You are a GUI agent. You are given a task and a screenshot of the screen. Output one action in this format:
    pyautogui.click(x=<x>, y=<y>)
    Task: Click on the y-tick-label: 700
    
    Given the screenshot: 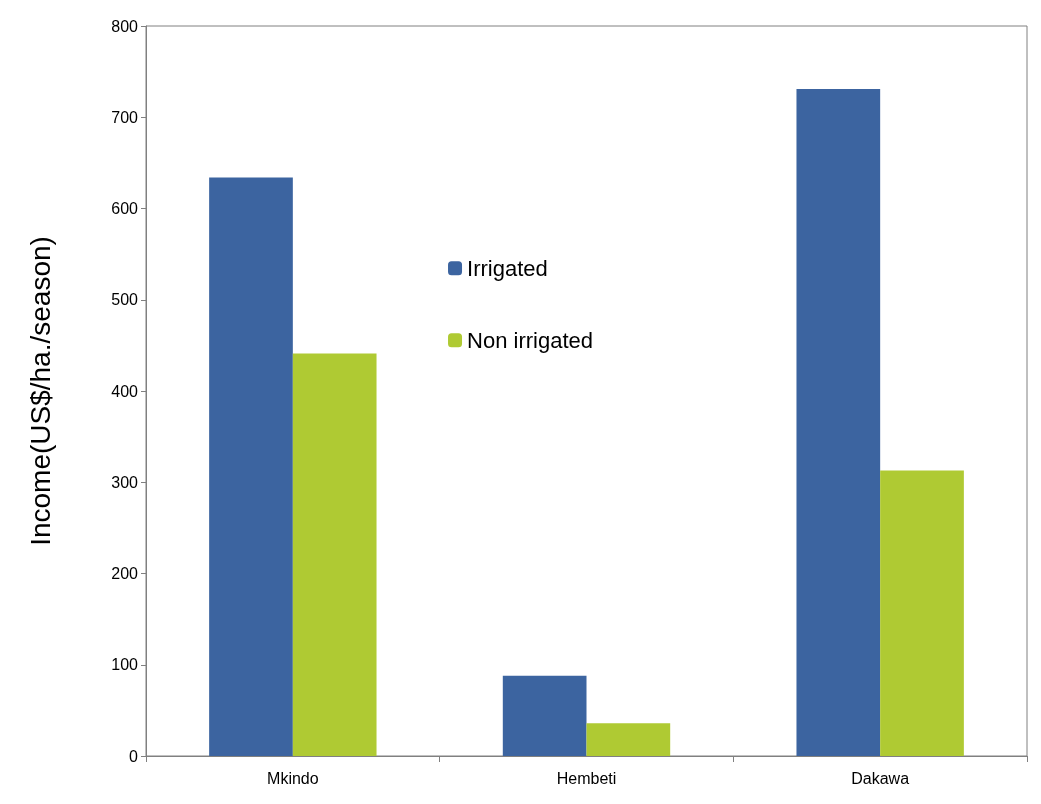 What is the action you would take?
    pyautogui.click(x=125, y=117)
    